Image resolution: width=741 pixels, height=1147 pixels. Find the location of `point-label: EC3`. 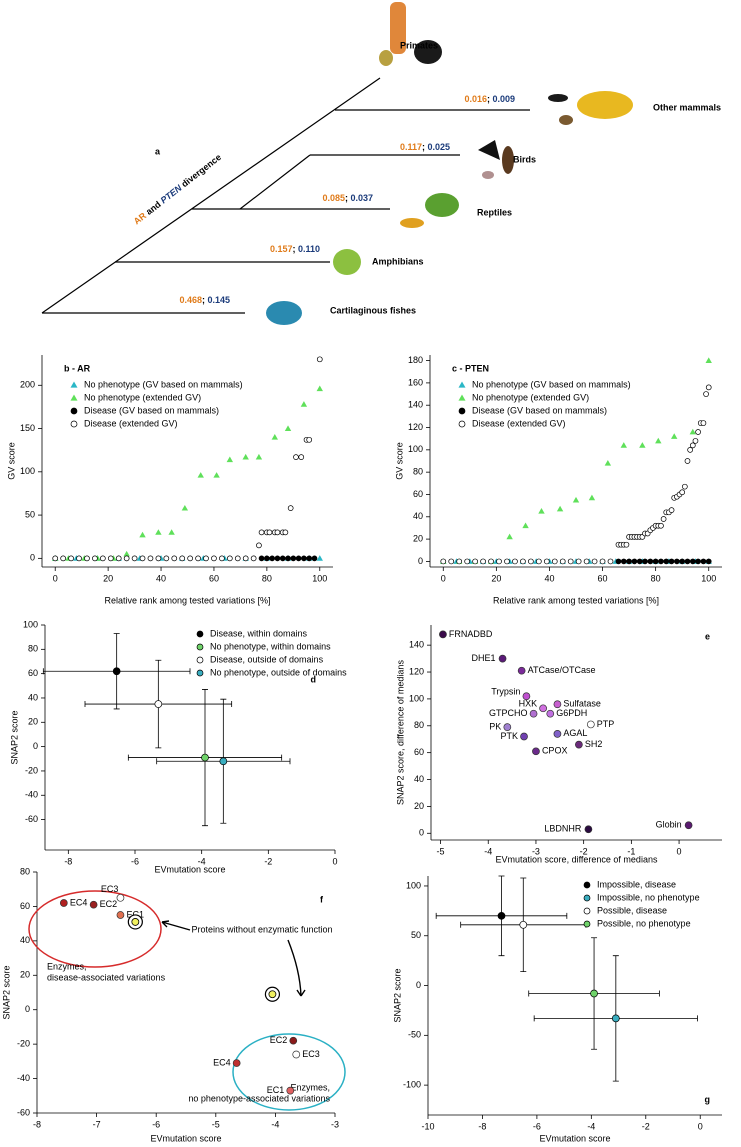

point-label: EC3 is located at coordinates (110, 889).